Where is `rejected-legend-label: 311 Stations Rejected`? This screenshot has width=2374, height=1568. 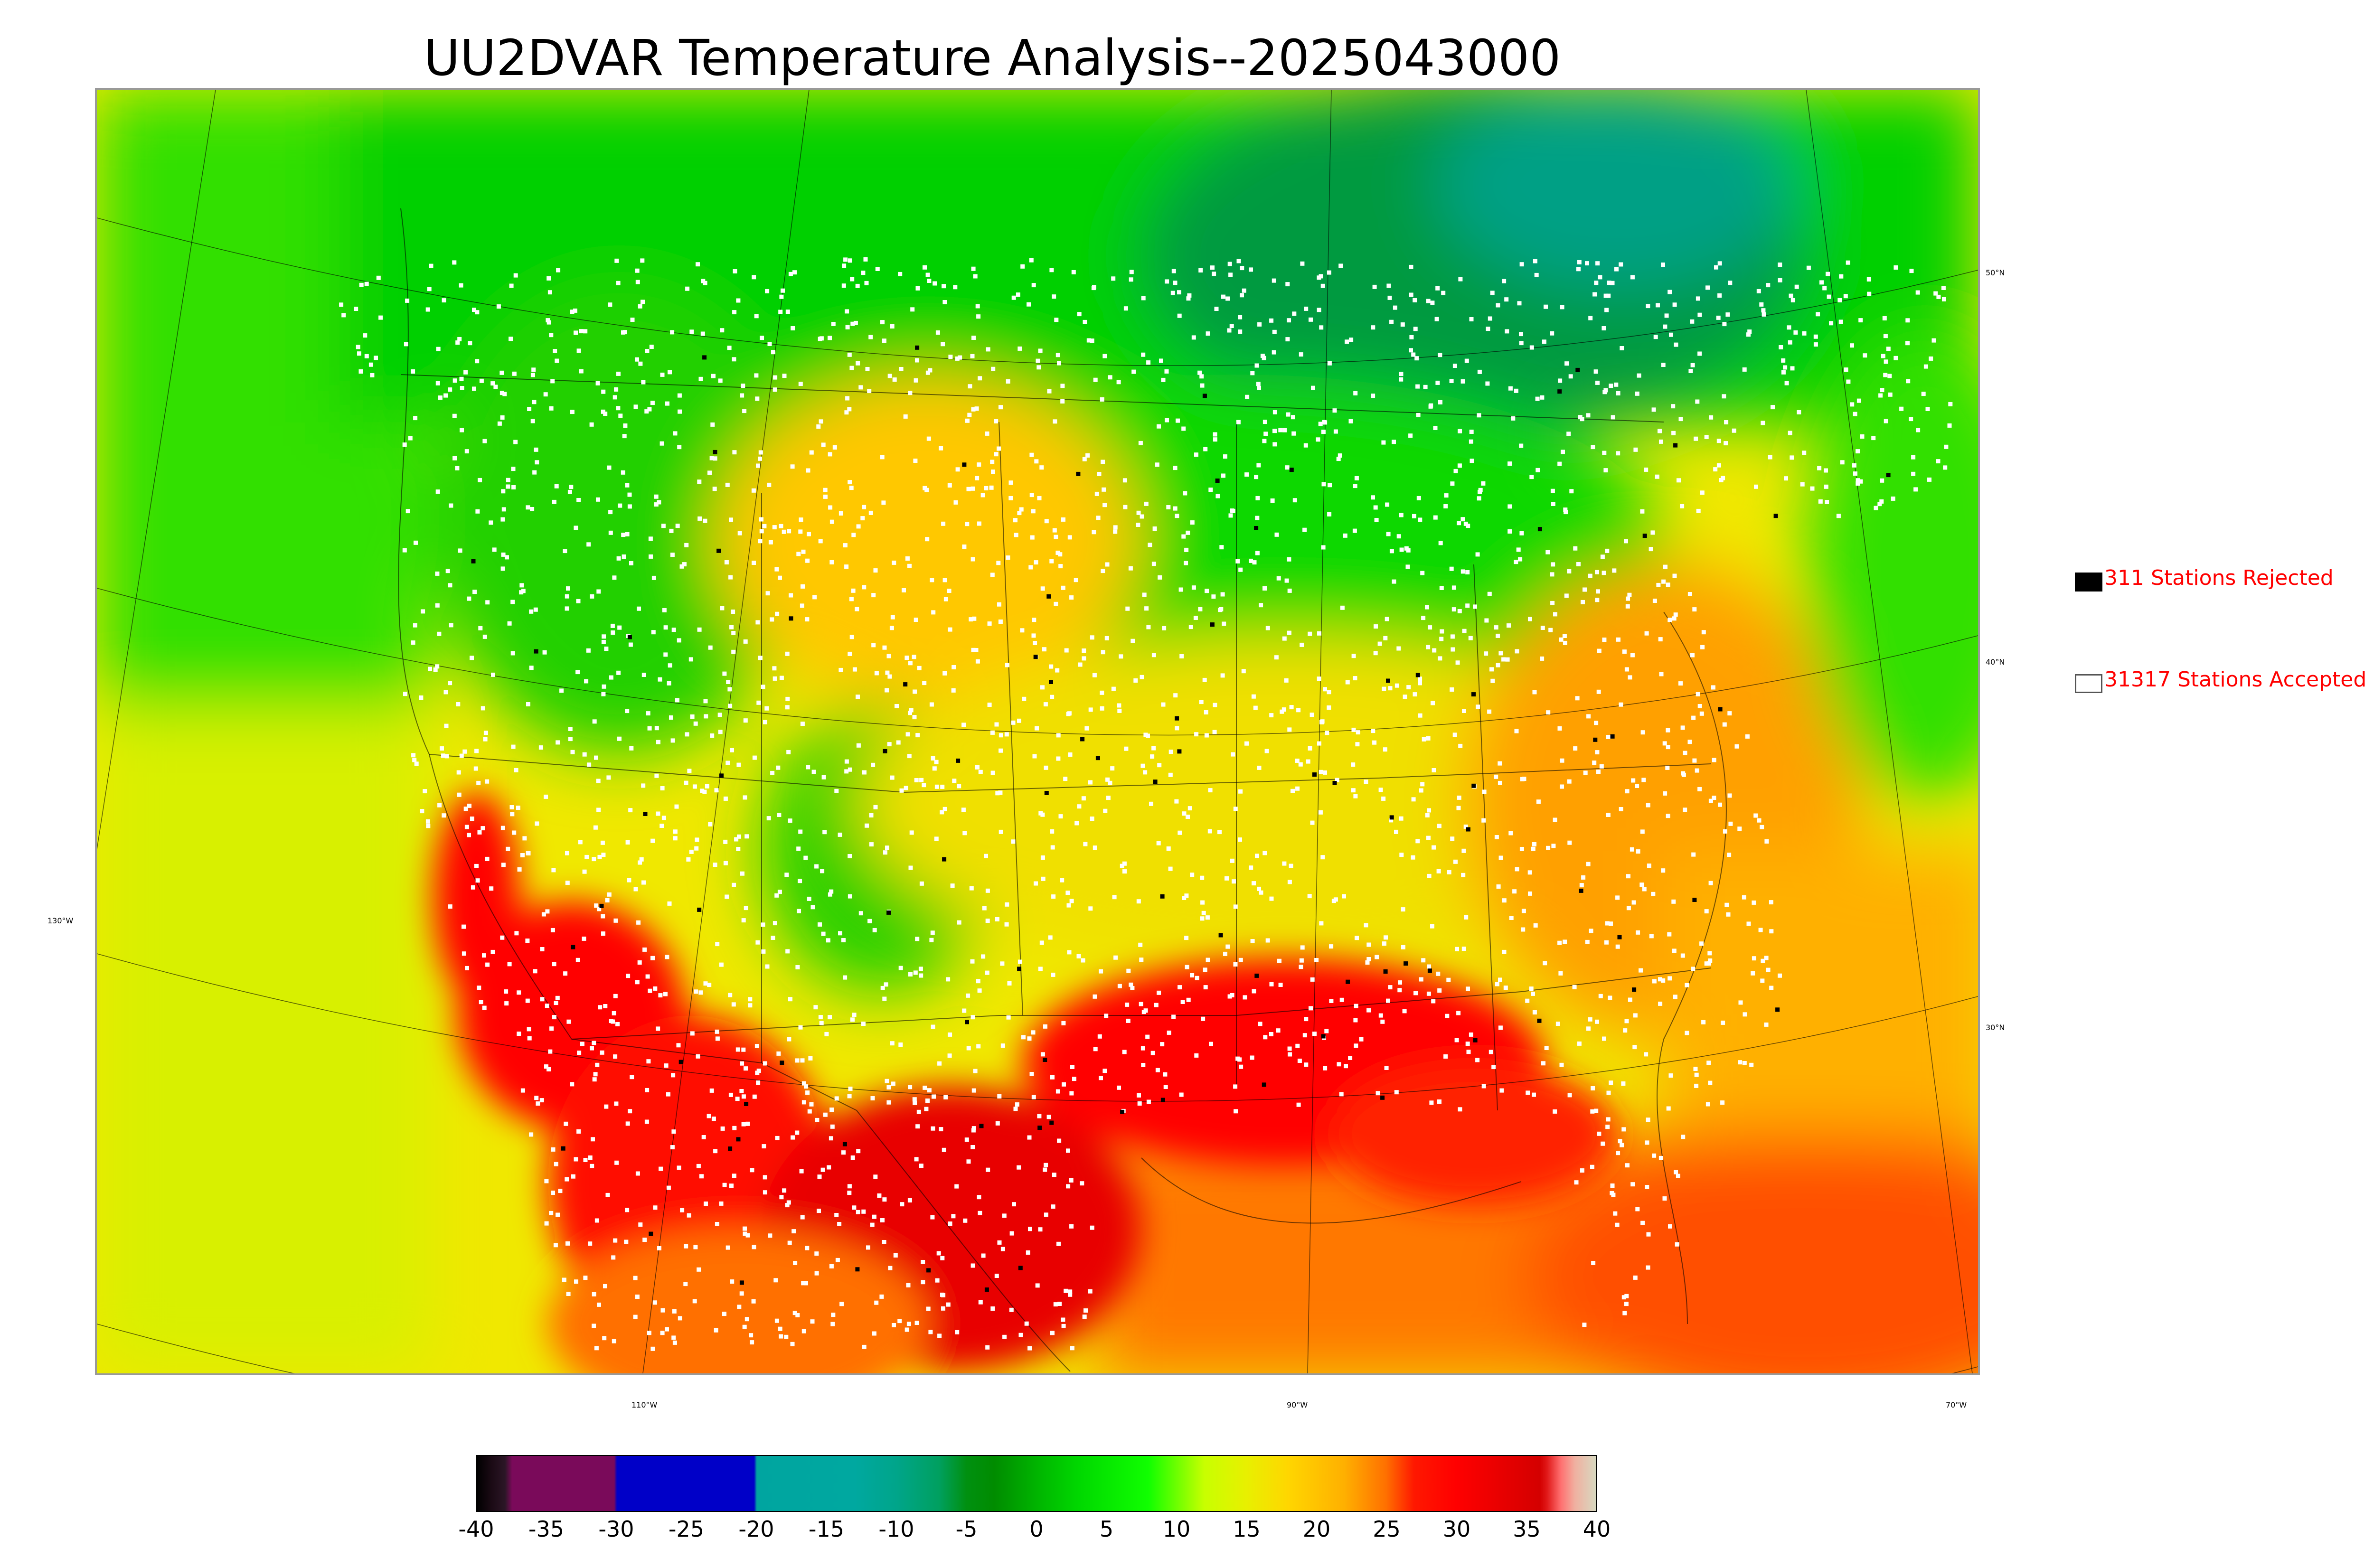
rejected-legend-label: 311 Stations Rejected is located at coordinates (2219, 578).